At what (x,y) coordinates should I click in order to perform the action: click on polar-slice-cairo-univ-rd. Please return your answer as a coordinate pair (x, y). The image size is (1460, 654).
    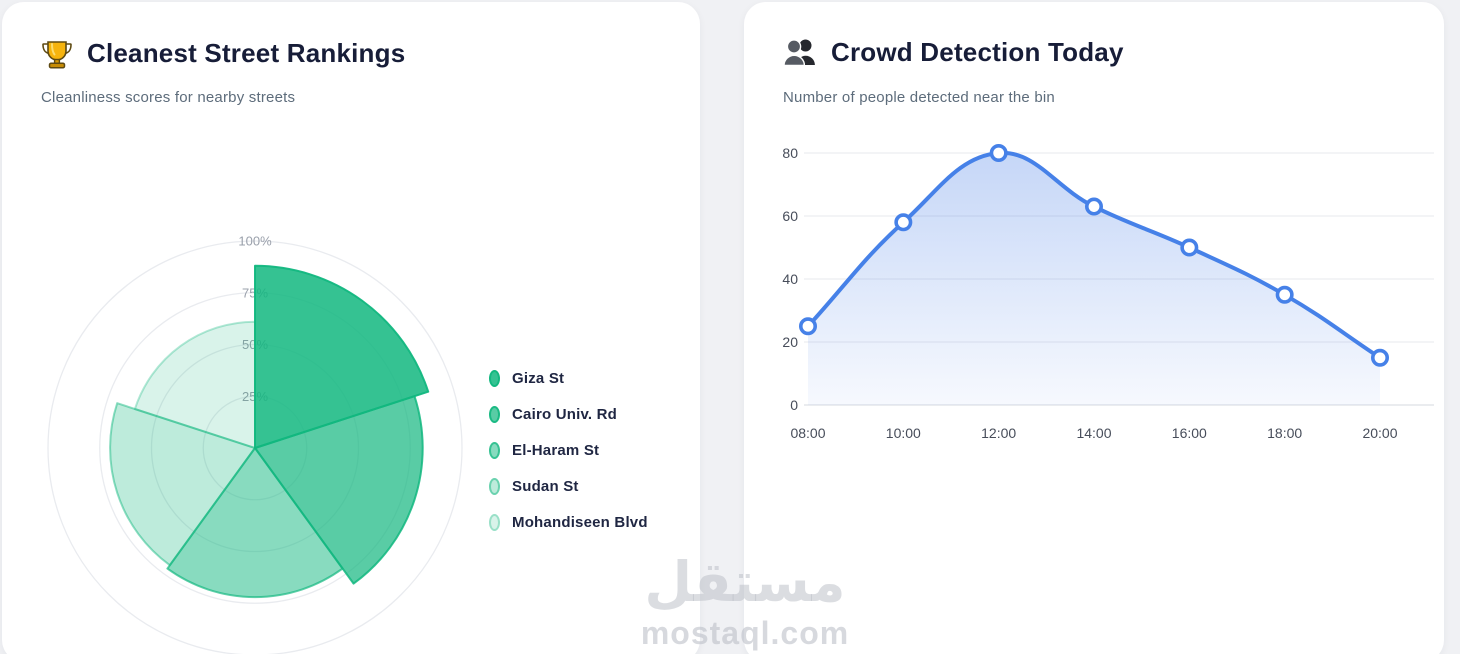
    Looking at the image, I should click on (339, 490).